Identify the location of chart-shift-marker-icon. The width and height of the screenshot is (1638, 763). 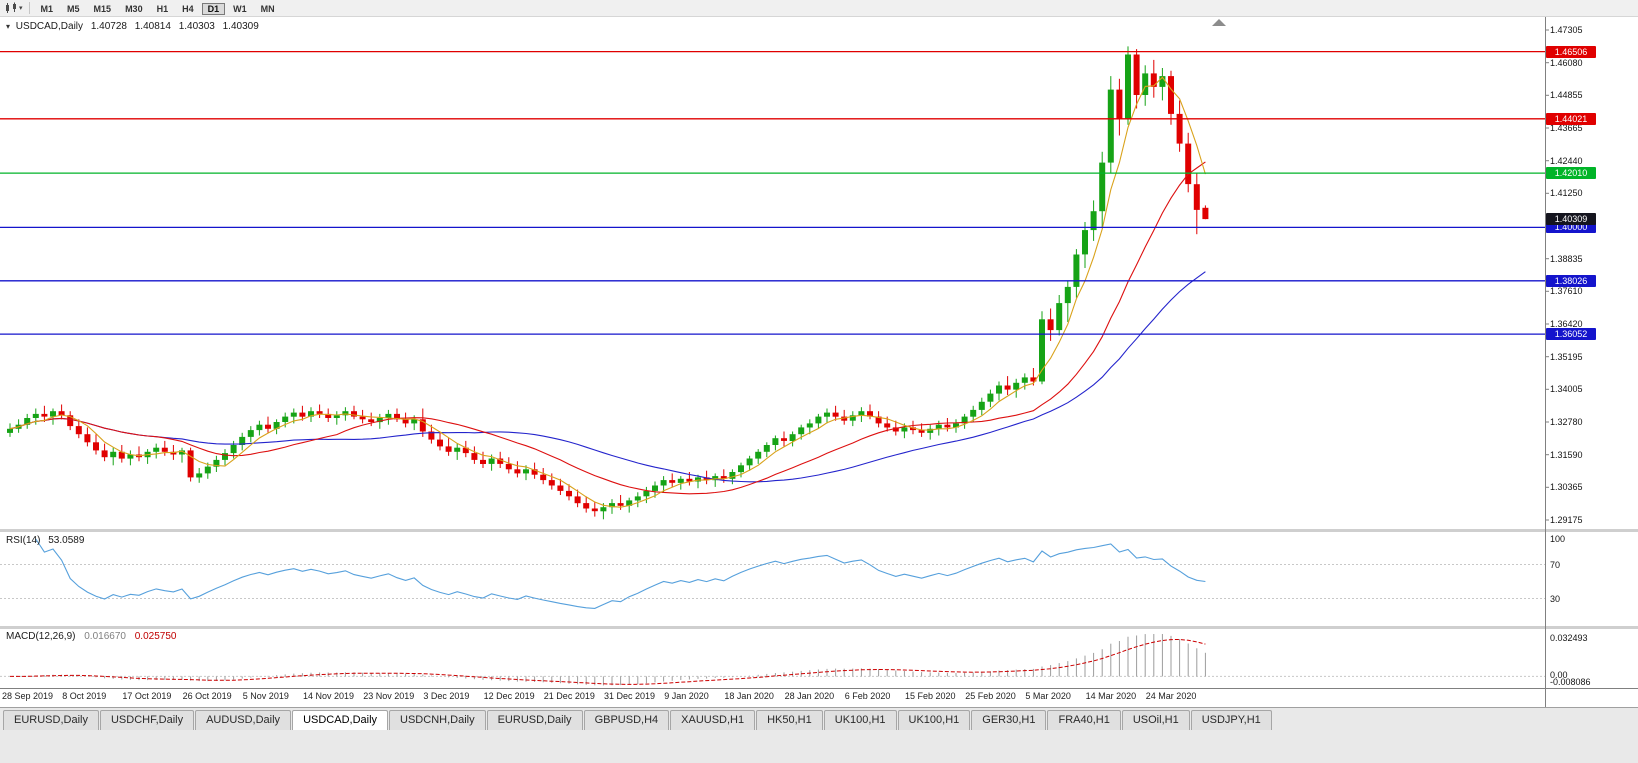
(1219, 22).